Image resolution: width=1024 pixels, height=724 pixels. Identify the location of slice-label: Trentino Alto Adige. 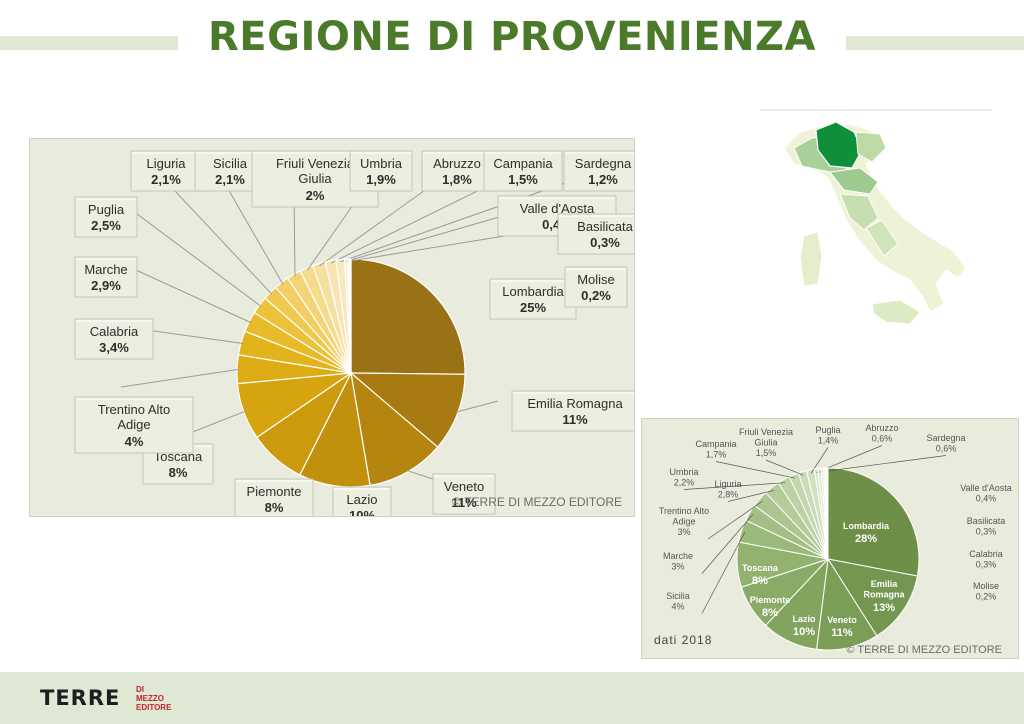
(684, 516).